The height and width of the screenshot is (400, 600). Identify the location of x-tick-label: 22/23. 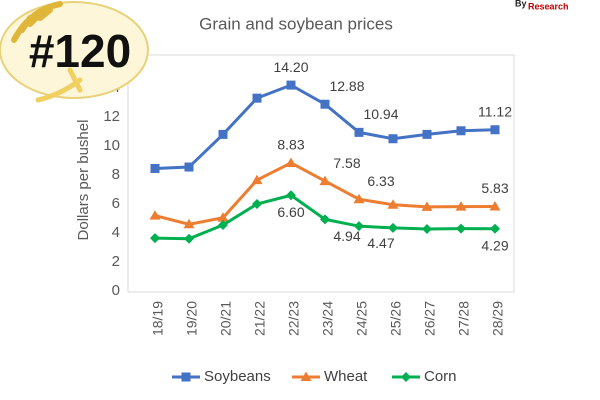
(294, 318).